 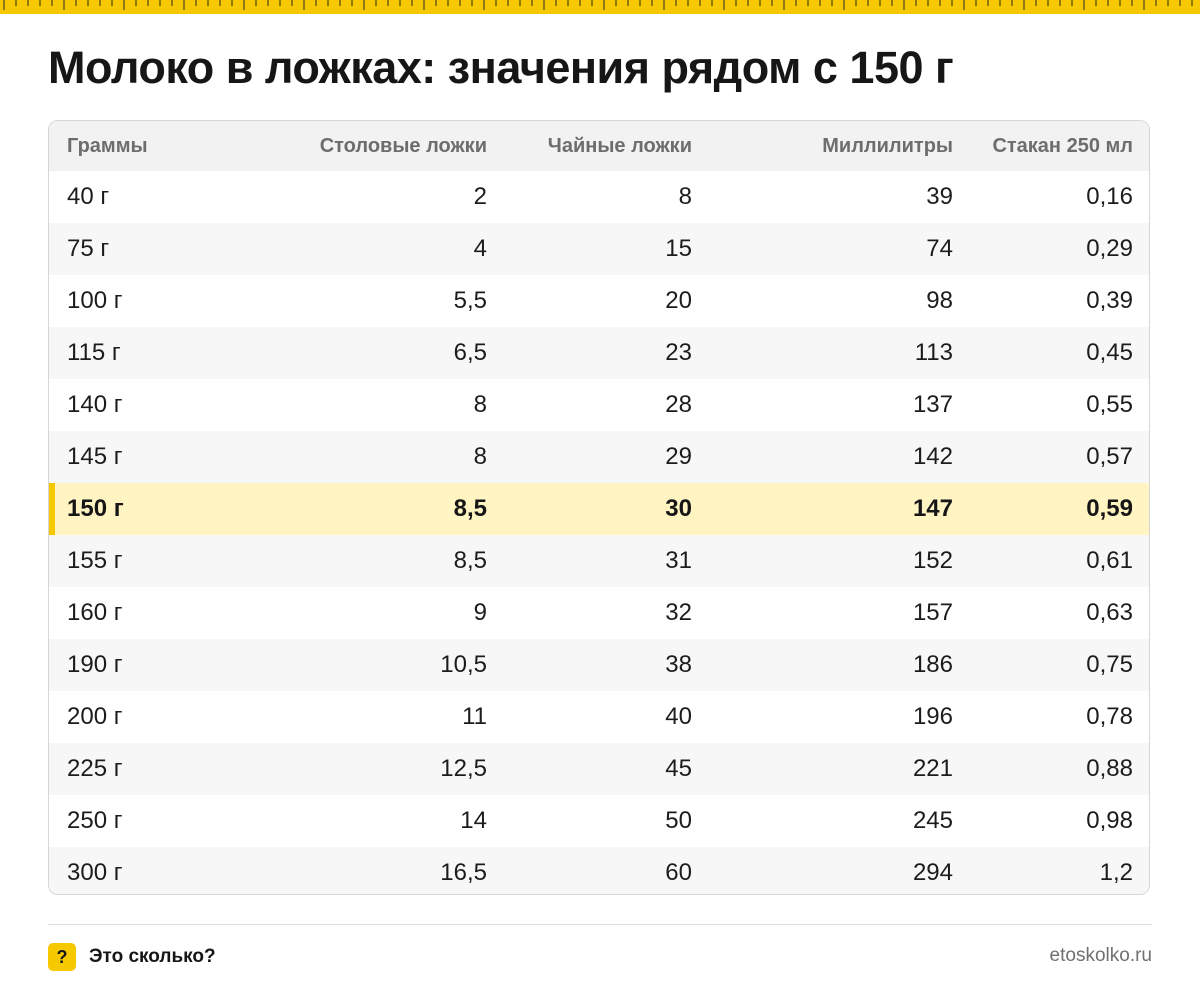 I want to click on cell-teaspoons: 50, so click(x=678, y=820).